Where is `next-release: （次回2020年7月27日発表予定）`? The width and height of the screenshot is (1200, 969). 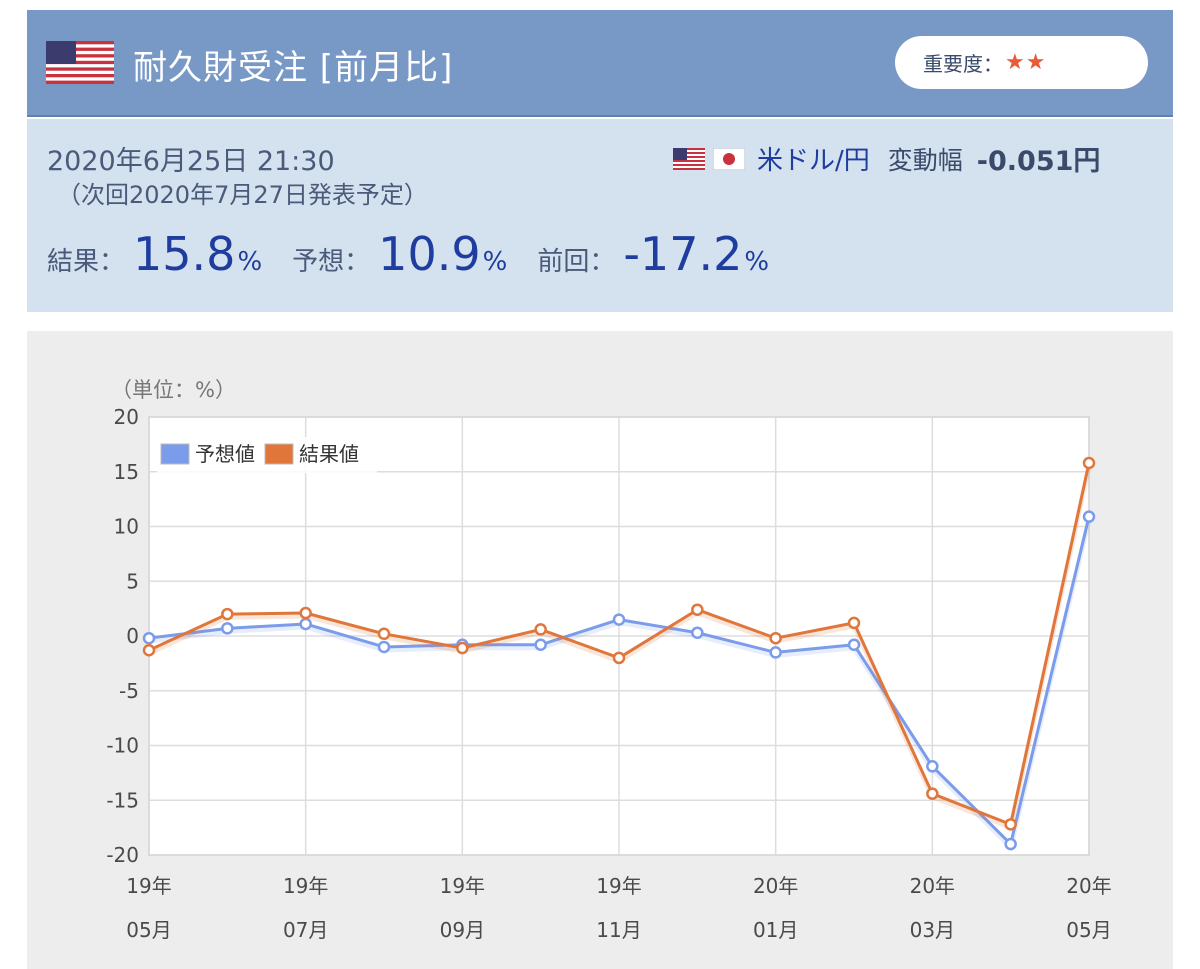
next-release: （次回2020年7月27日発表予定） is located at coordinates (242, 195).